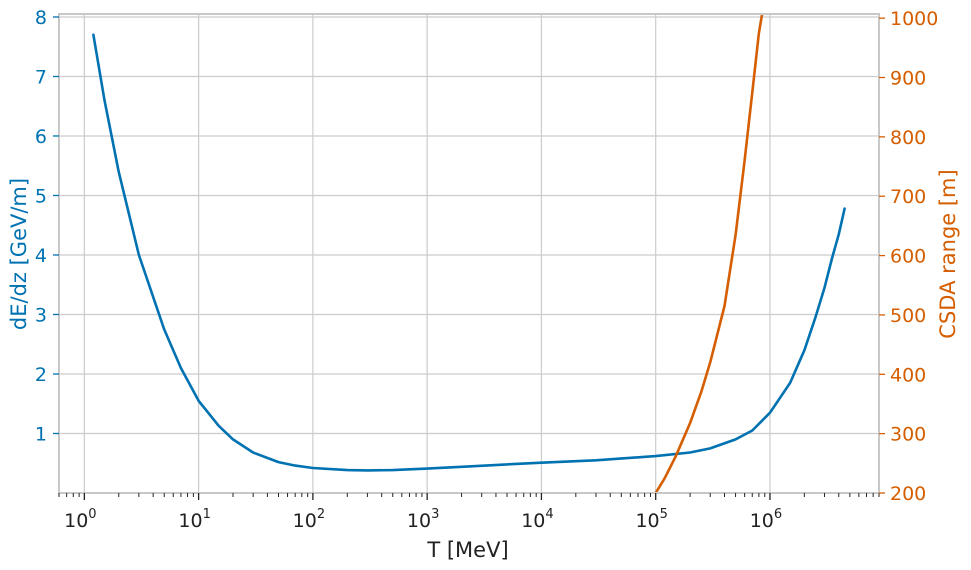 The height and width of the screenshot is (570, 971). Describe the element at coordinates (41, 315) in the screenshot. I see `left-tick-label: 3` at that location.